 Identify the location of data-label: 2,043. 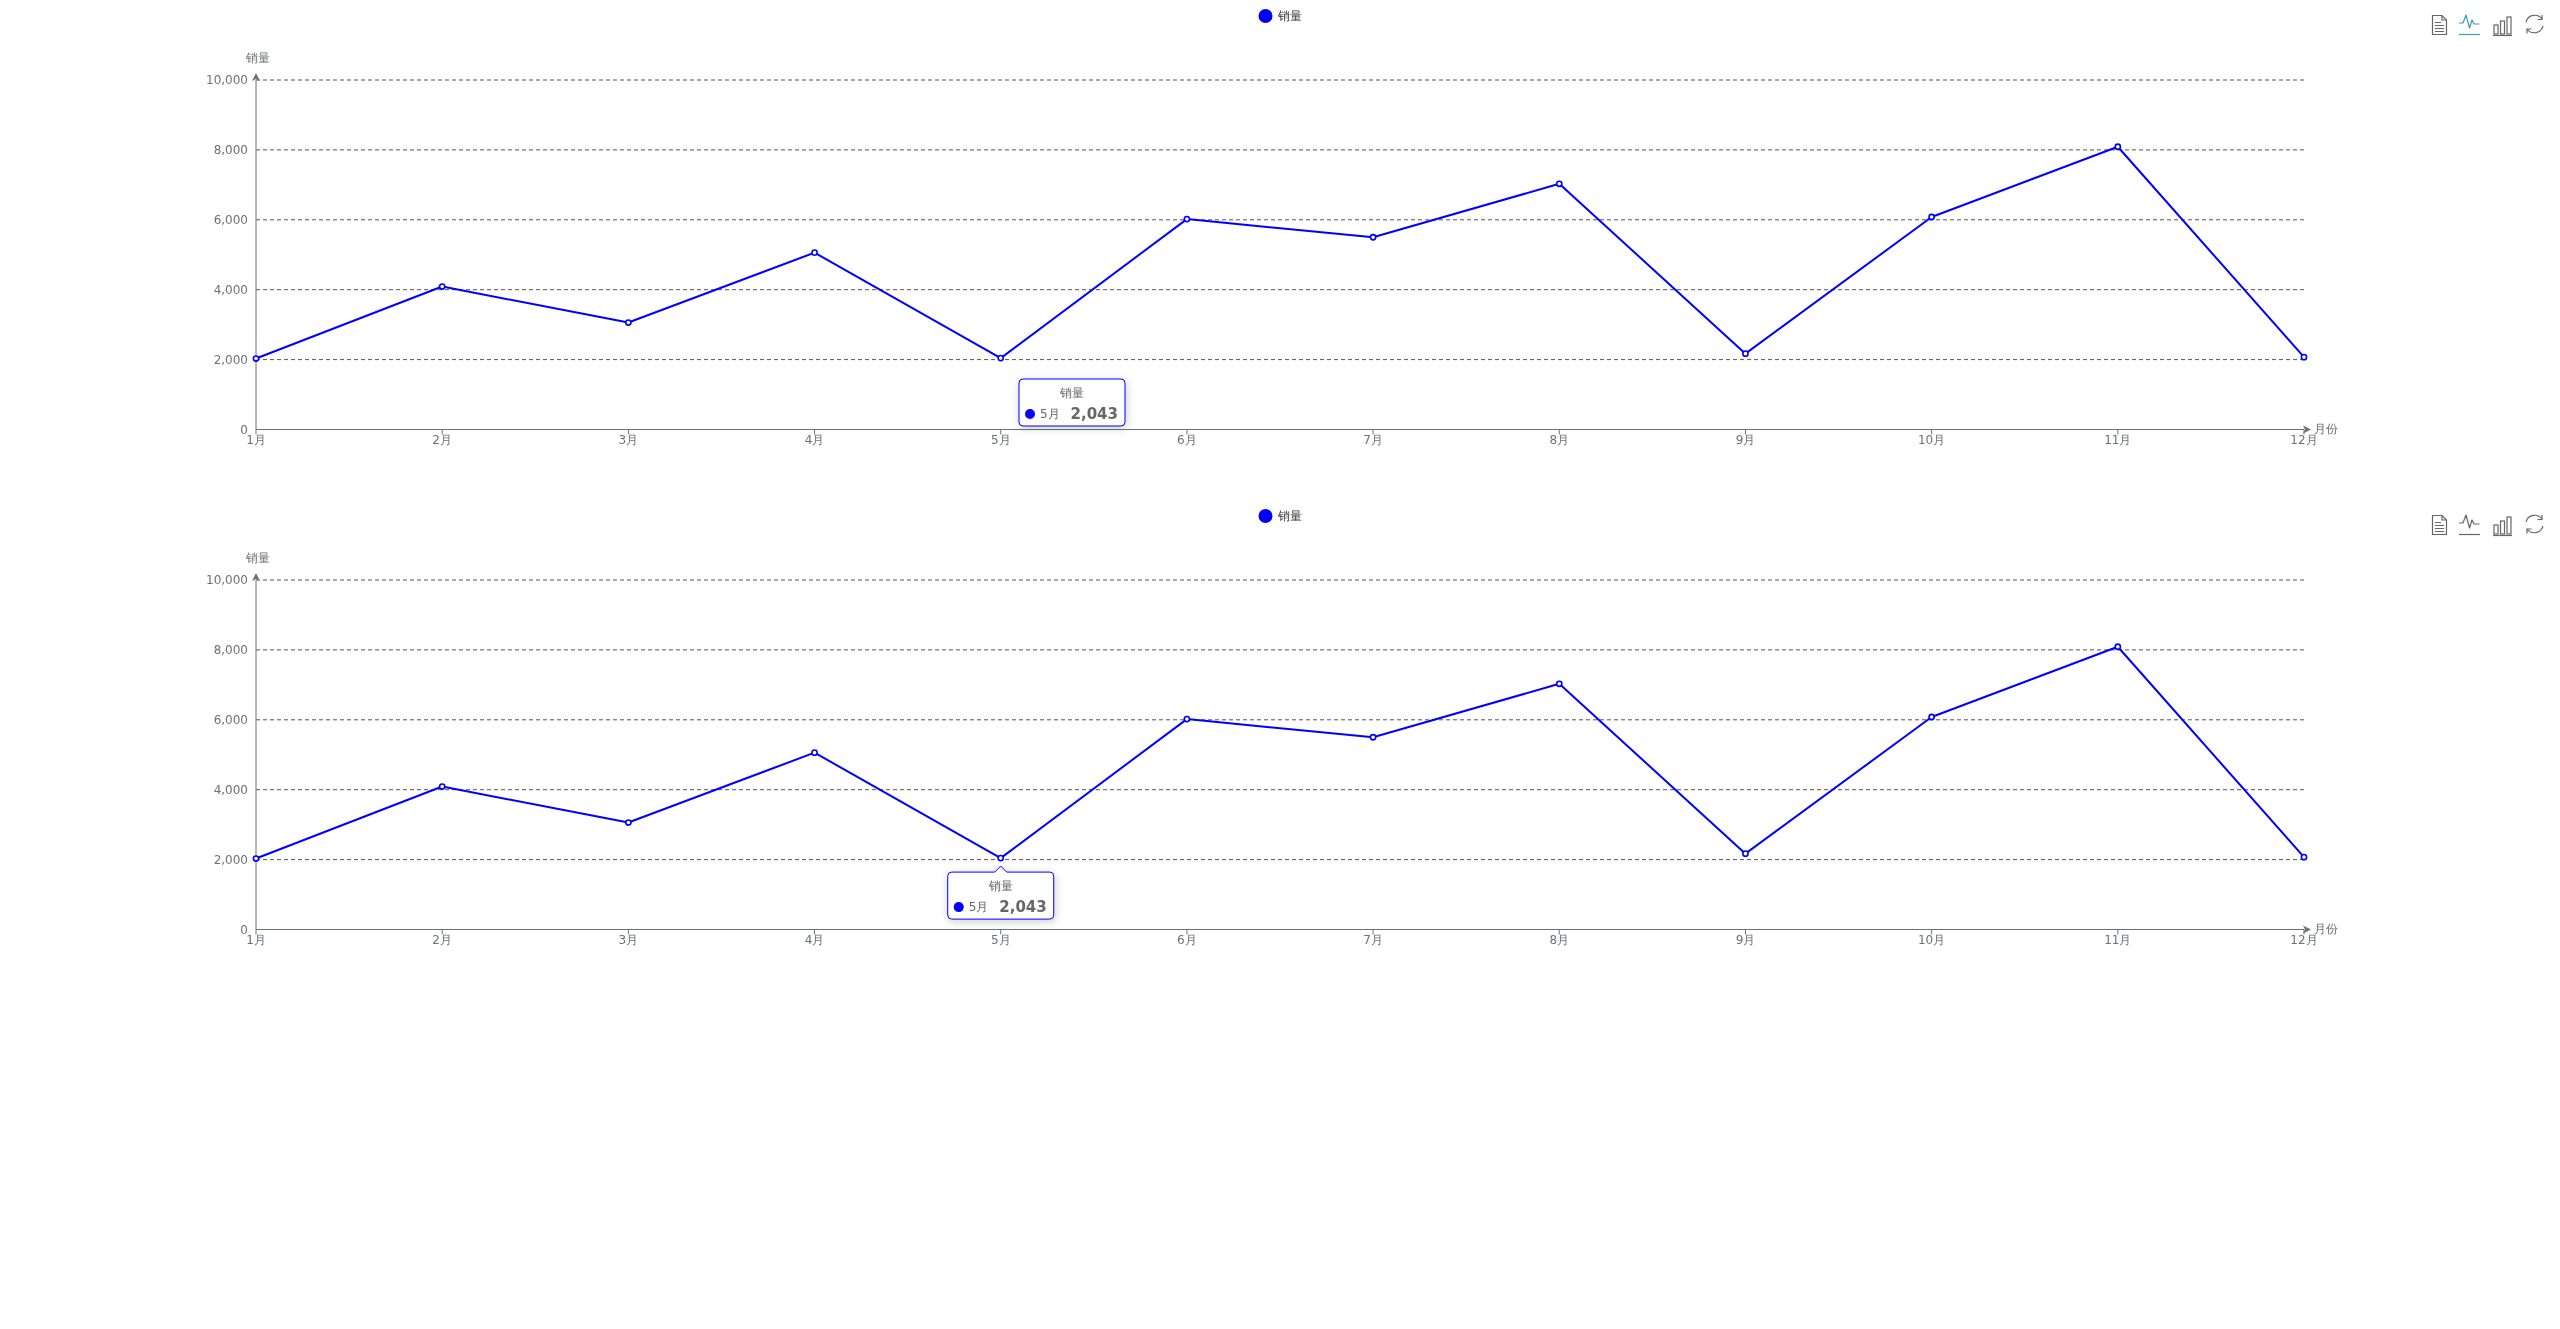
(1023, 906).